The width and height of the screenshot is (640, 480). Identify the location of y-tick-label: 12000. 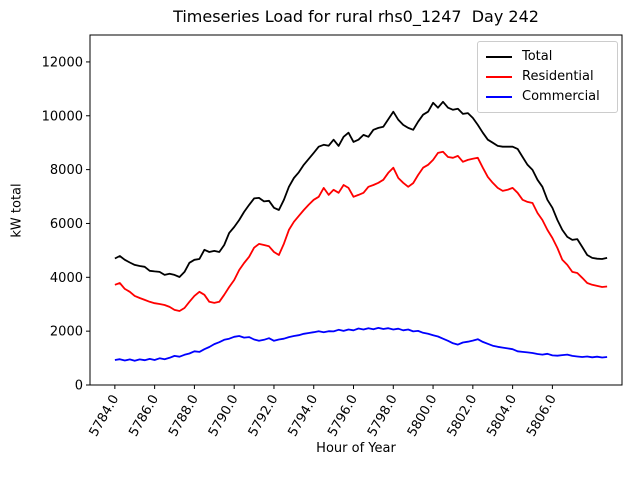
(62, 62).